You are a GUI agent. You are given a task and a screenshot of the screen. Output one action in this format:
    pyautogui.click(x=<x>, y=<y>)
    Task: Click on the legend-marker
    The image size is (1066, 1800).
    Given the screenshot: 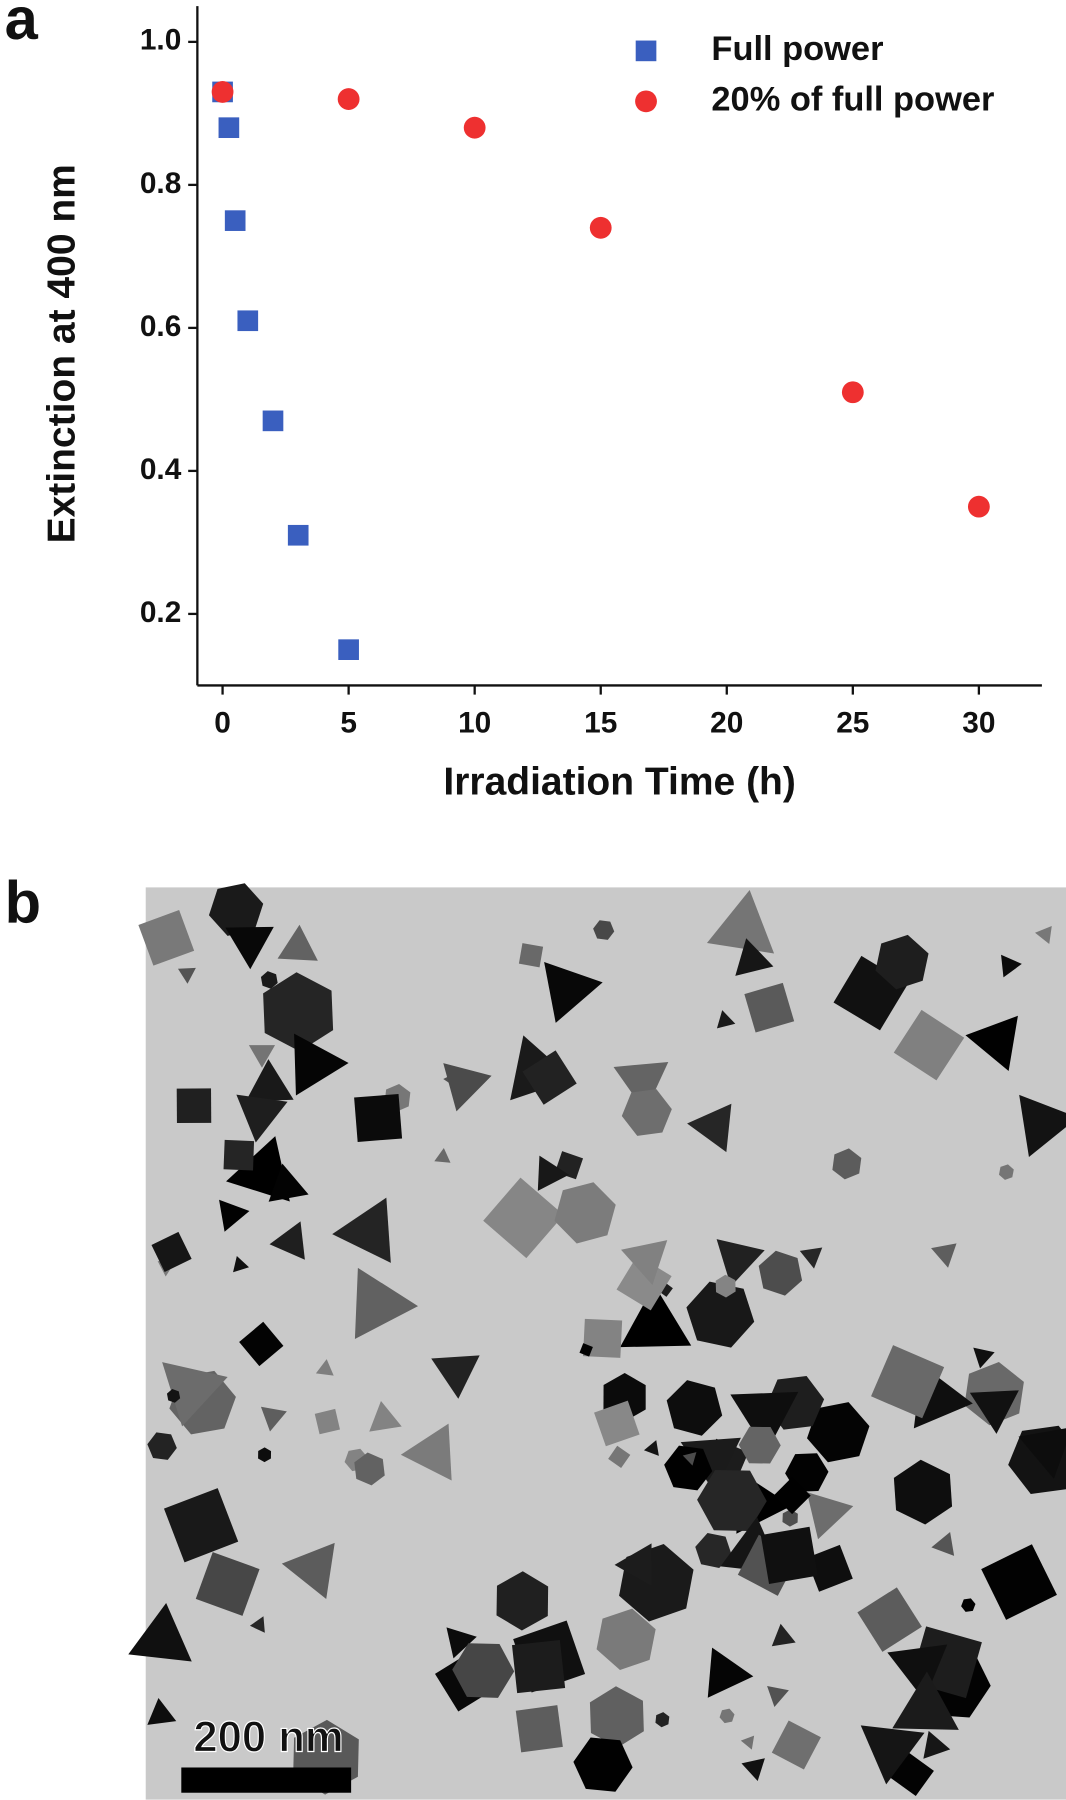 What is the action you would take?
    pyautogui.click(x=646, y=51)
    